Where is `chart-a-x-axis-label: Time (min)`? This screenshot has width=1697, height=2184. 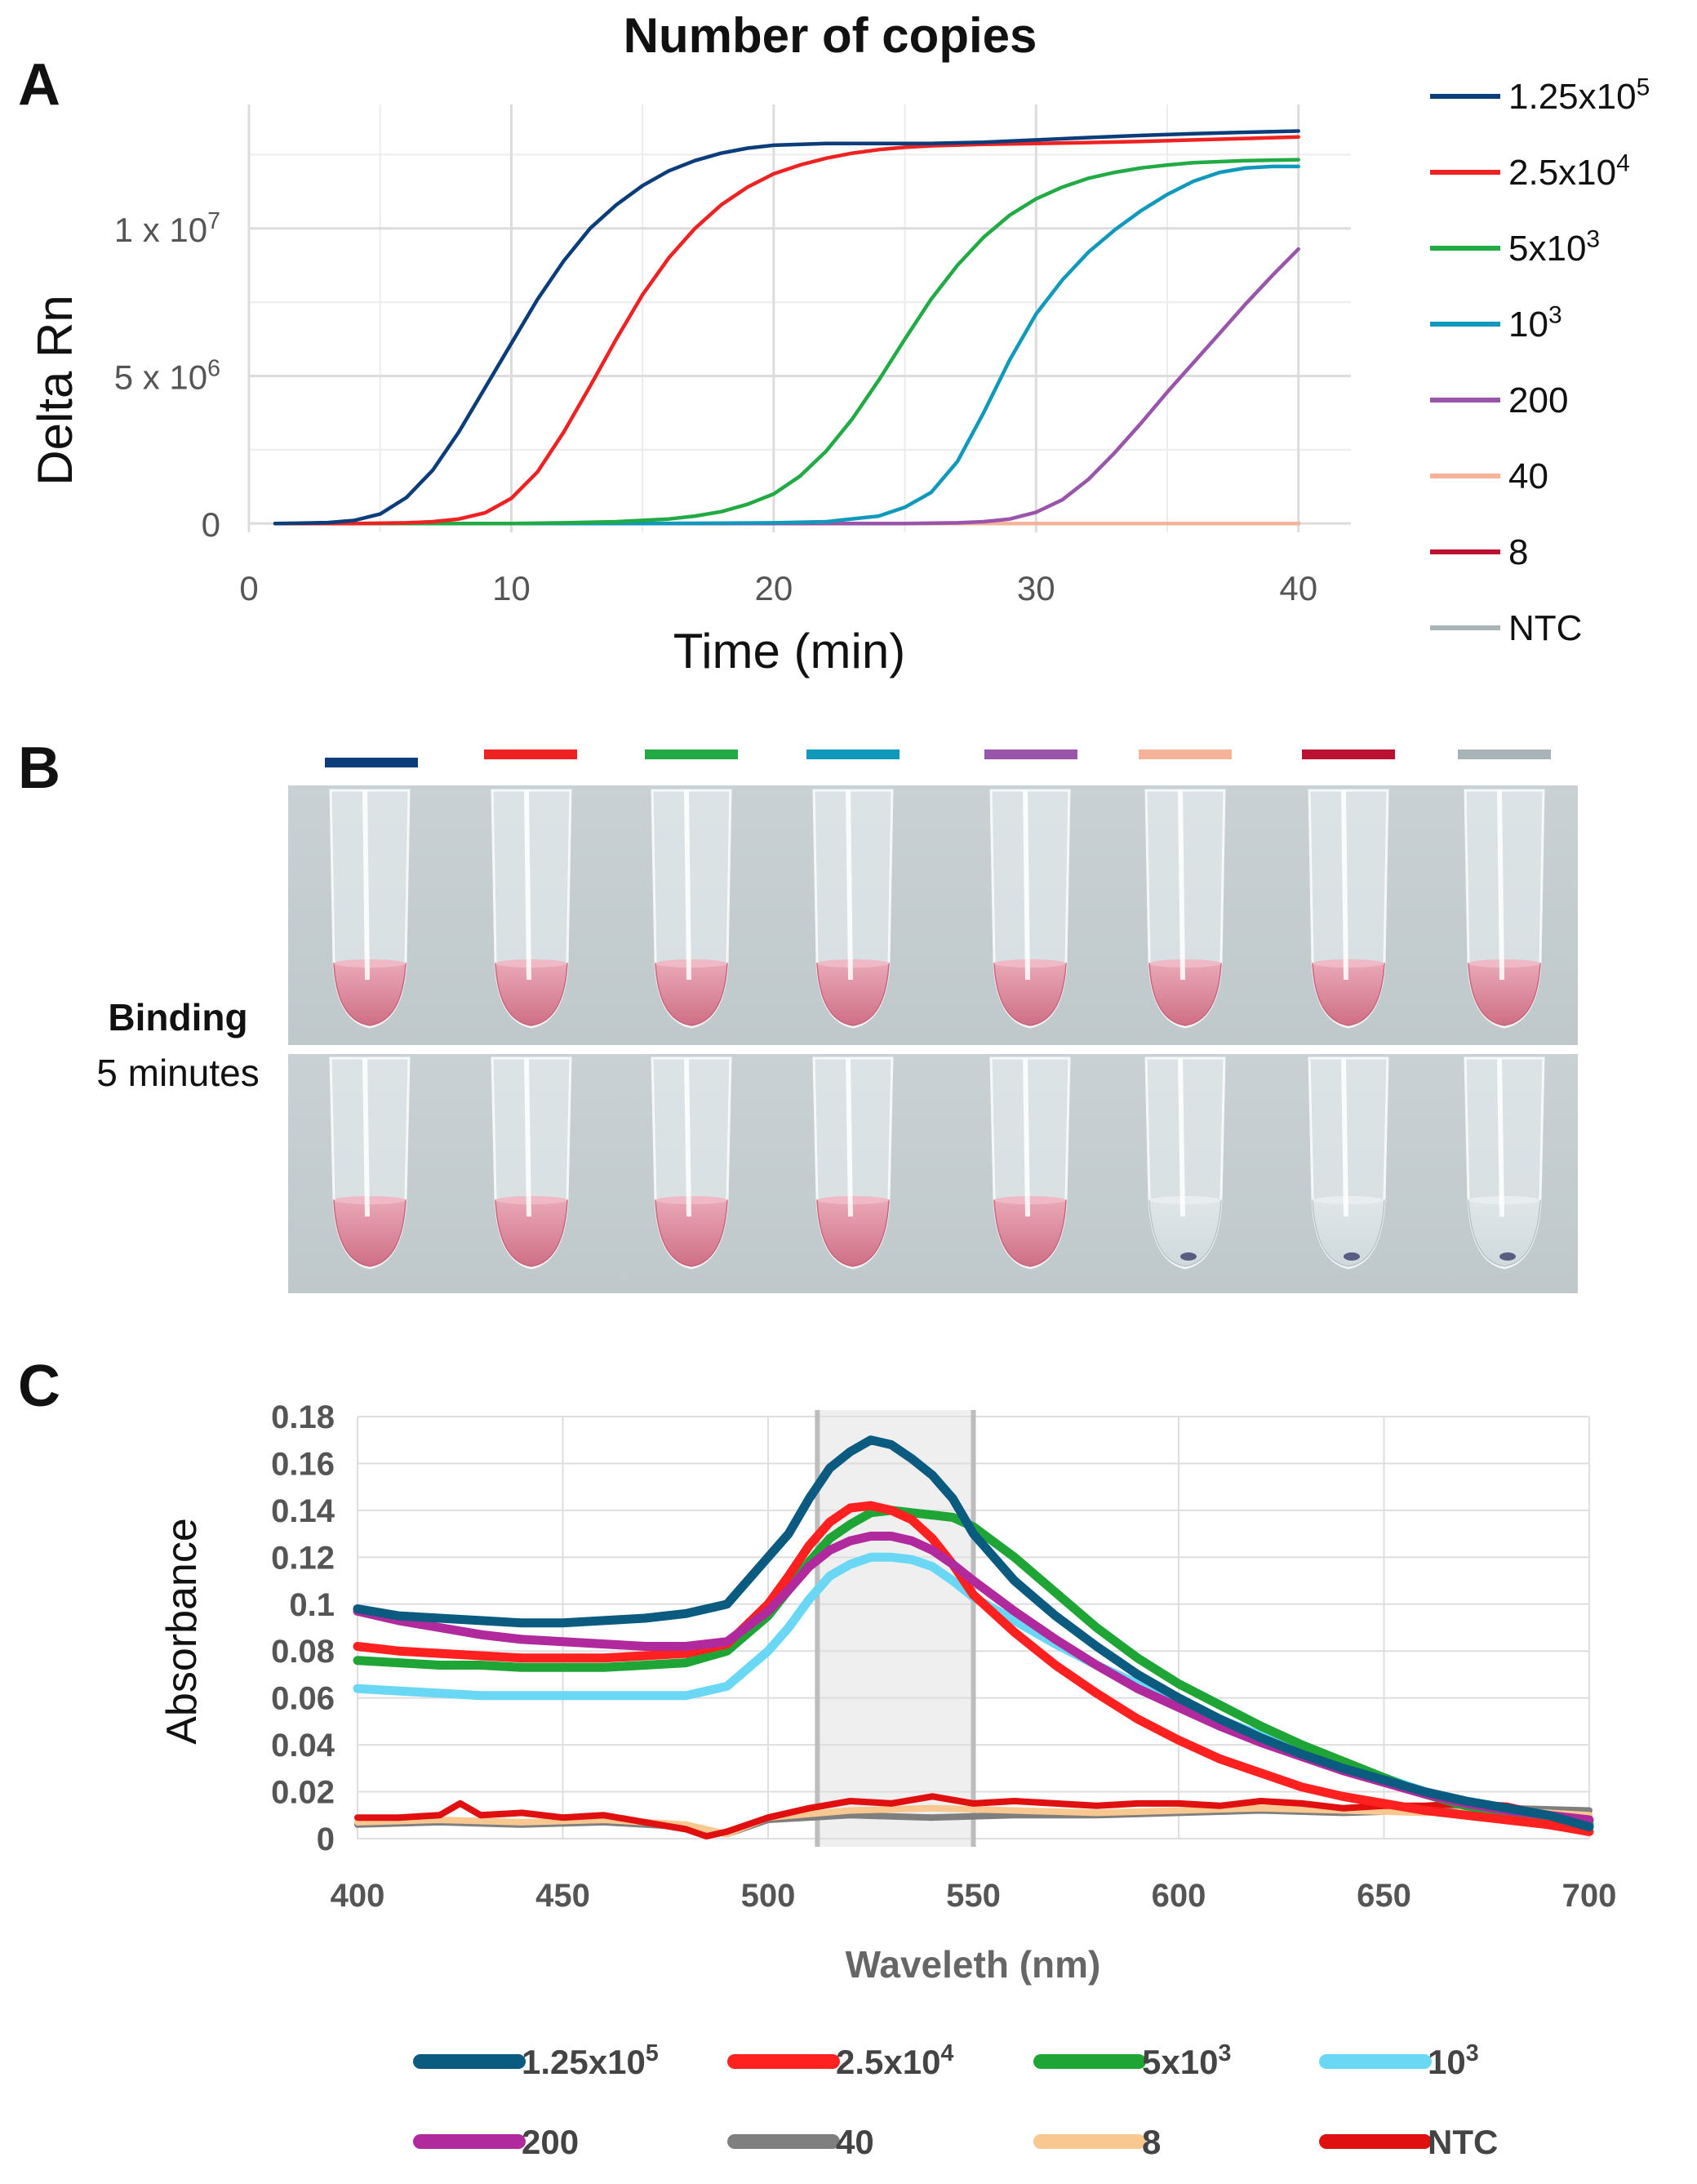
chart-a-x-axis-label: Time (min) is located at coordinates (789, 651).